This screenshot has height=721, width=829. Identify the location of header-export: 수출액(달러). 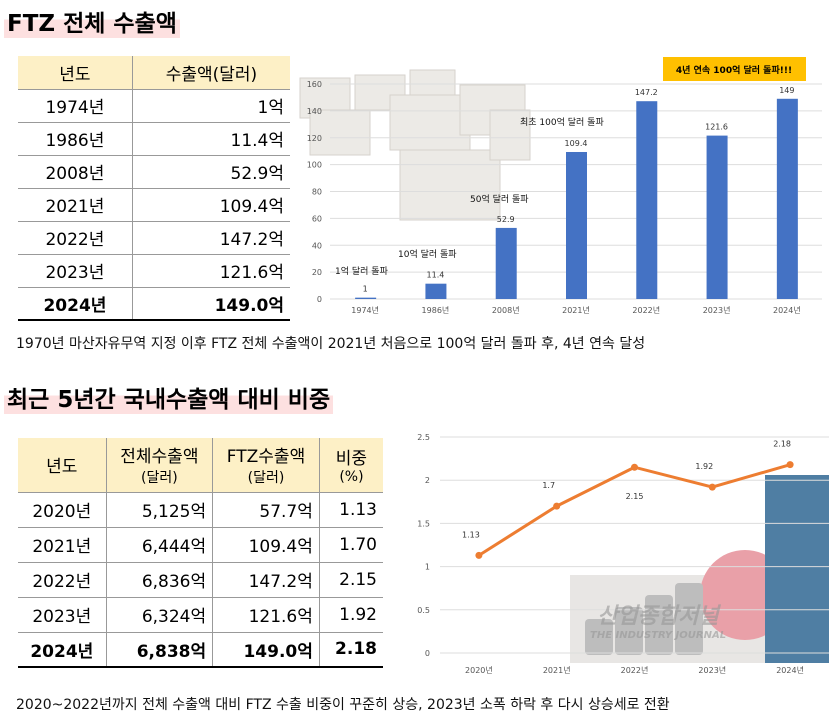
(211, 73).